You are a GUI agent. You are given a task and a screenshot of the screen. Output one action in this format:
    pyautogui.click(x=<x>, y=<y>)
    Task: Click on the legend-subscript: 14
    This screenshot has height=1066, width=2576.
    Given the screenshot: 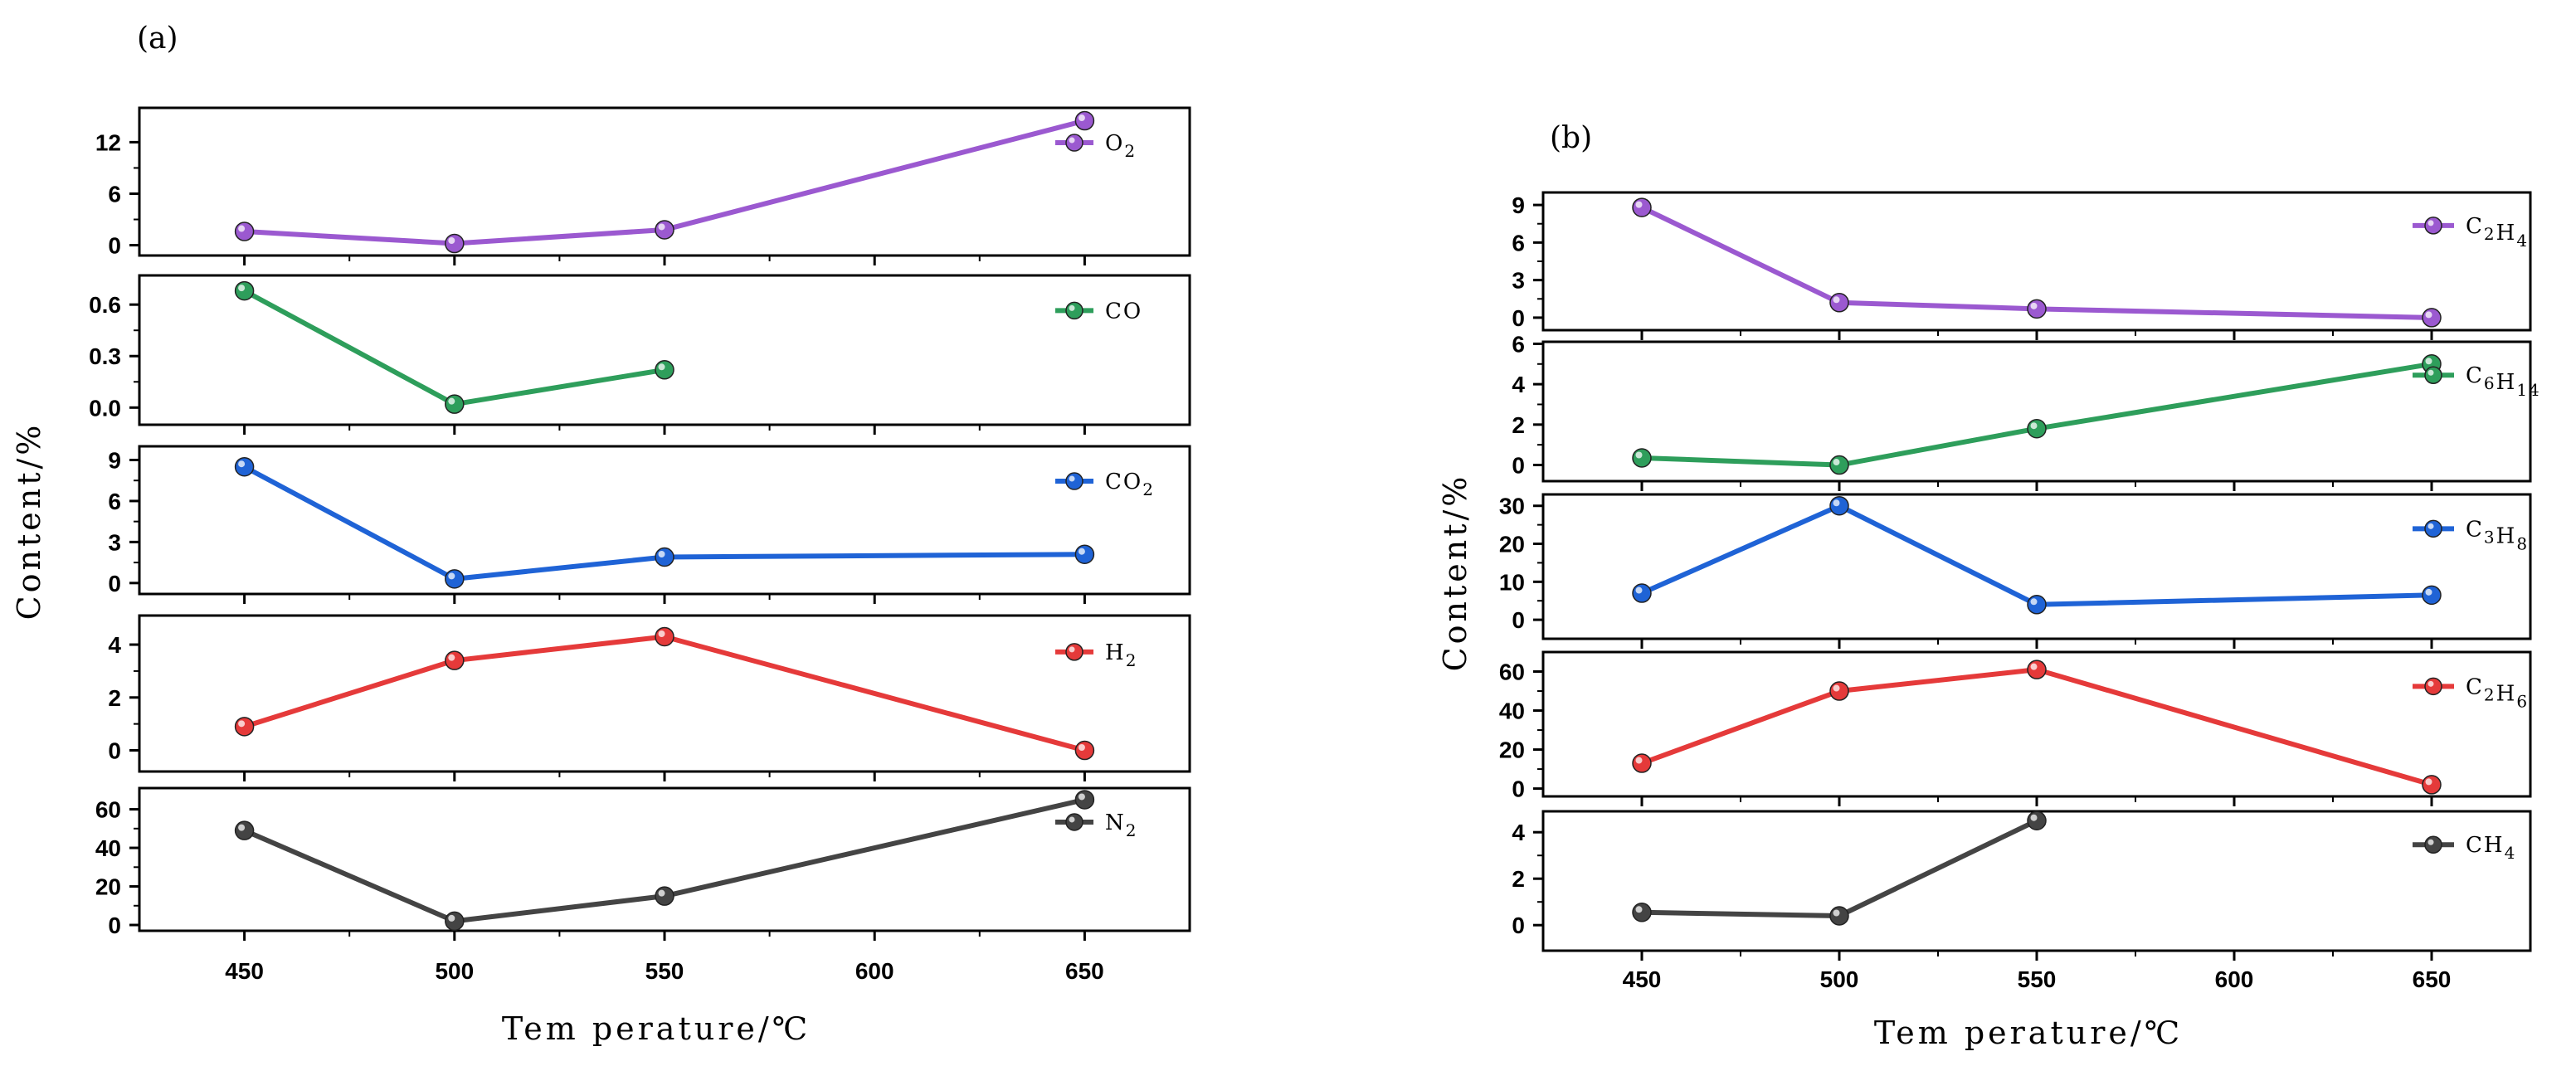 What is the action you would take?
    pyautogui.click(x=2528, y=390)
    